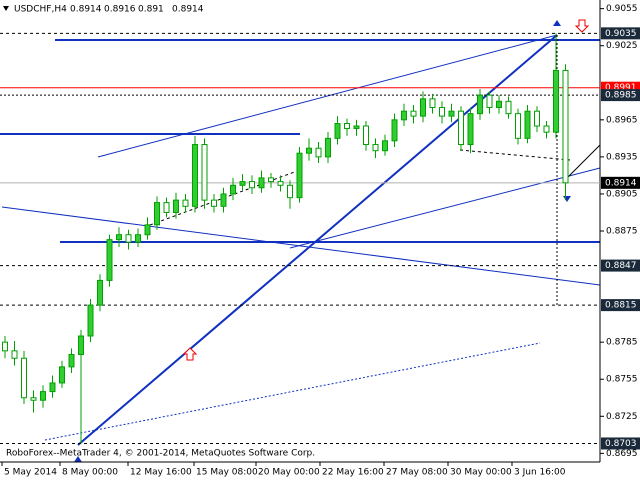 Image resolution: width=640 pixels, height=480 pixels. What do you see at coordinates (622, 194) in the screenshot?
I see `y-tick-label: 0.8905` at bounding box center [622, 194].